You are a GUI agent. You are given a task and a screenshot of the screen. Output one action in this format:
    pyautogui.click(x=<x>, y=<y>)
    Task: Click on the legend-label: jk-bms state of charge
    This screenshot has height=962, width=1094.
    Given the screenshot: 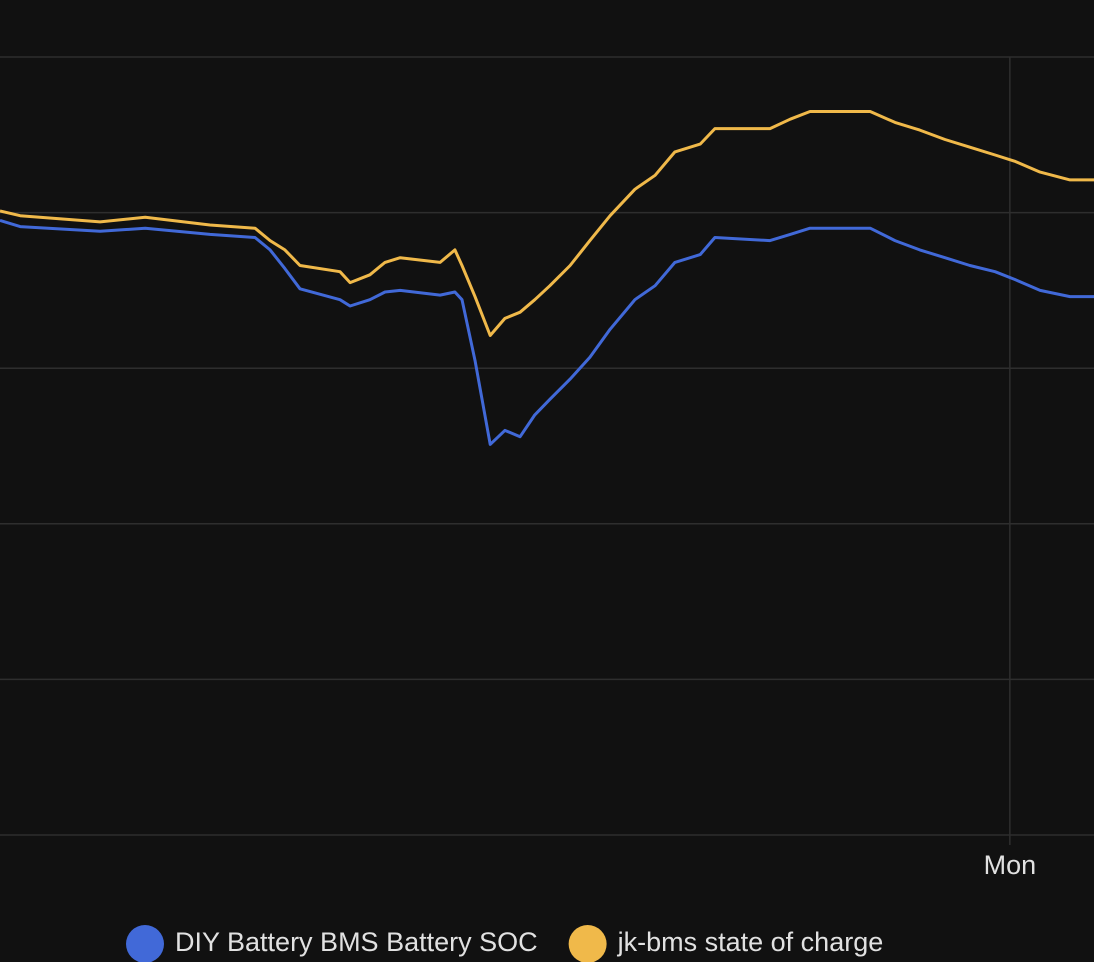 What is the action you would take?
    pyautogui.click(x=750, y=942)
    